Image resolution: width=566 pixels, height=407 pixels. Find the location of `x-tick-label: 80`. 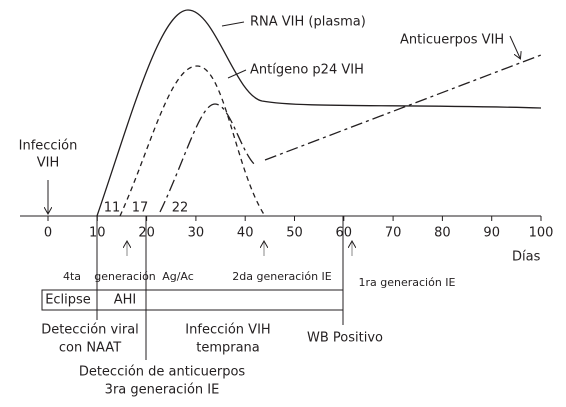

x-tick-label: 80 is located at coordinates (442, 233).